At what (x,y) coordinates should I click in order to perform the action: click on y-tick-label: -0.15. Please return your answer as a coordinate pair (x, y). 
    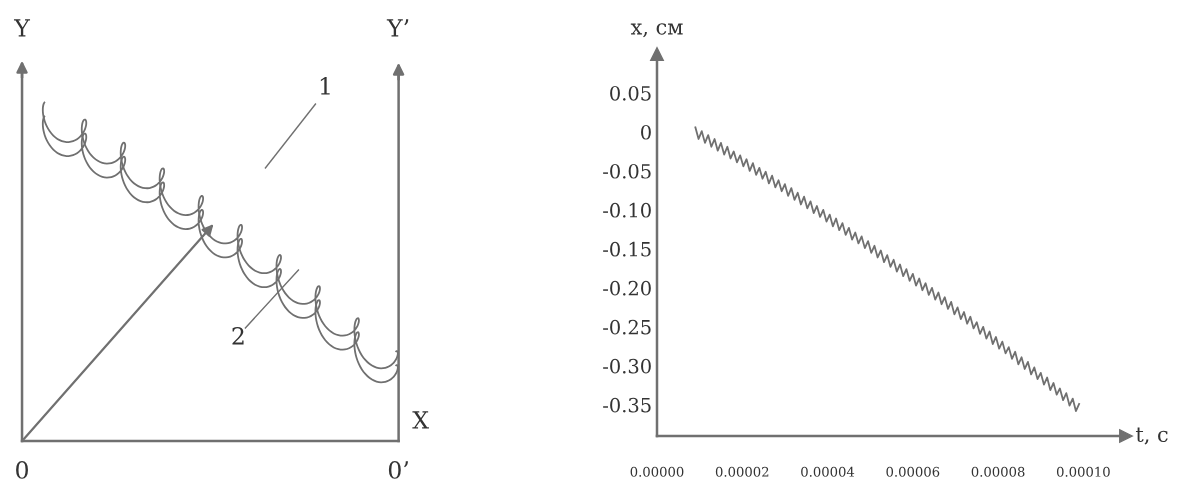
    Looking at the image, I should click on (627, 249).